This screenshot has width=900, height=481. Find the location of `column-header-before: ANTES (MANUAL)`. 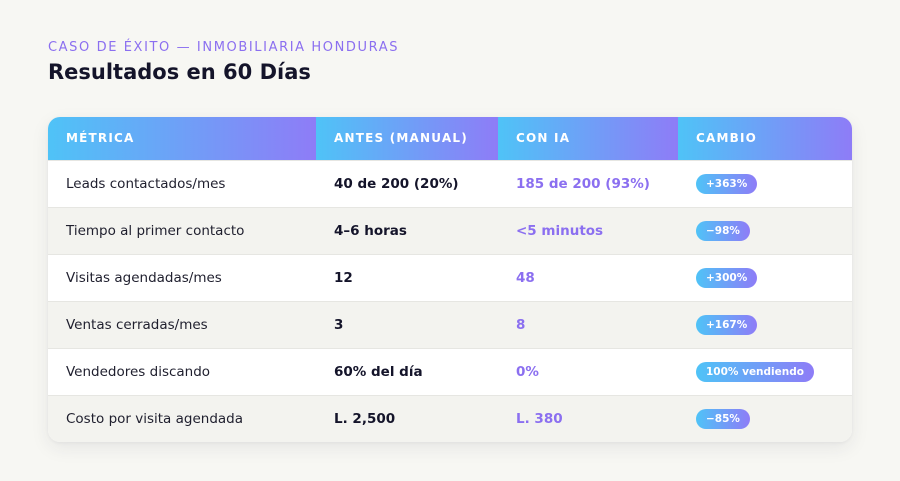

column-header-before: ANTES (MANUAL) is located at coordinates (407, 138).